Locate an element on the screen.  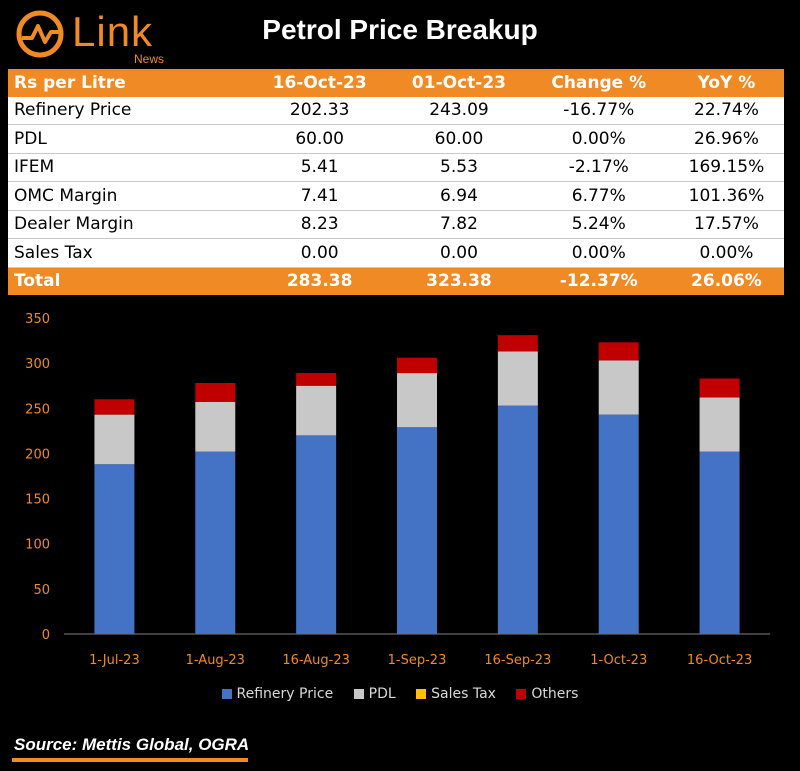
x-tick-label: 16-Aug-23 is located at coordinates (316, 660).